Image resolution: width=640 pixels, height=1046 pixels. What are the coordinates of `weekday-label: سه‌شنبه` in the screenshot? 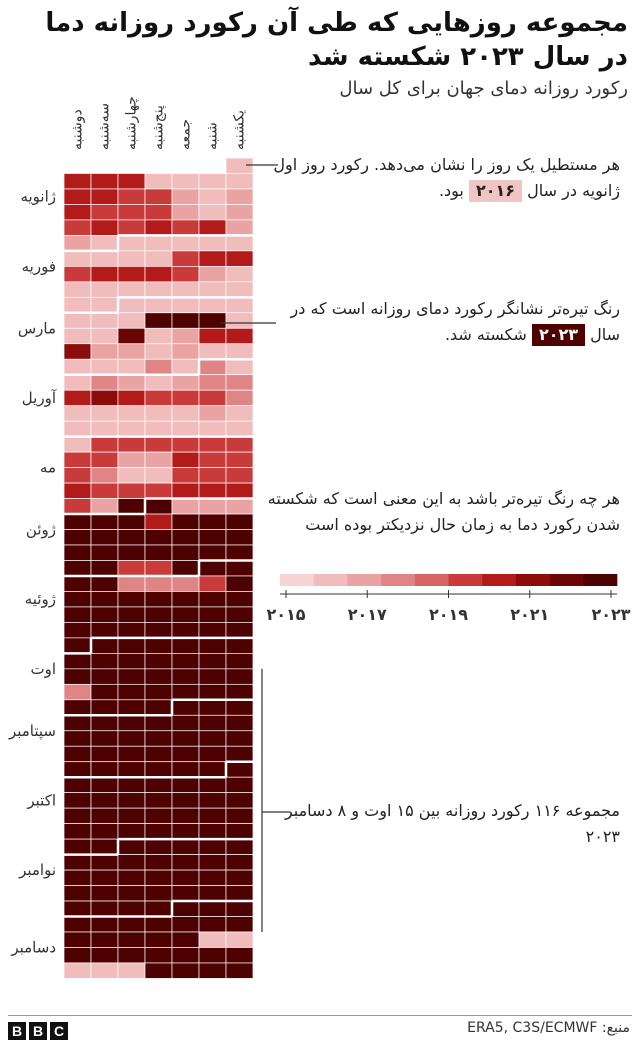 It's located at (105, 126).